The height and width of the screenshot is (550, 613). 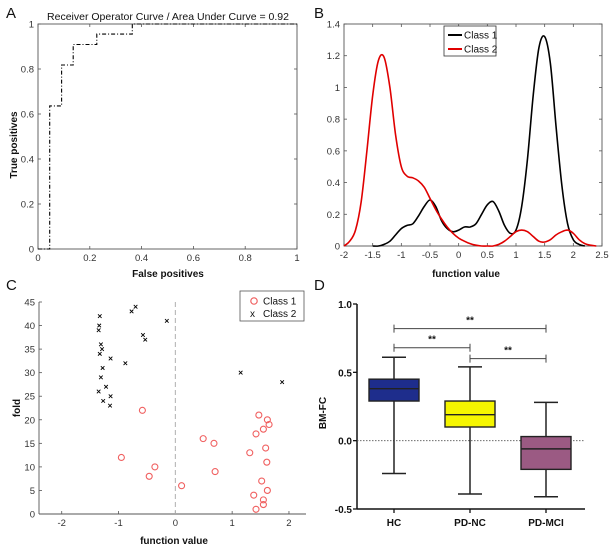 What do you see at coordinates (27, 115) in the screenshot?
I see `panel-a-y-tick-label: 0.6` at bounding box center [27, 115].